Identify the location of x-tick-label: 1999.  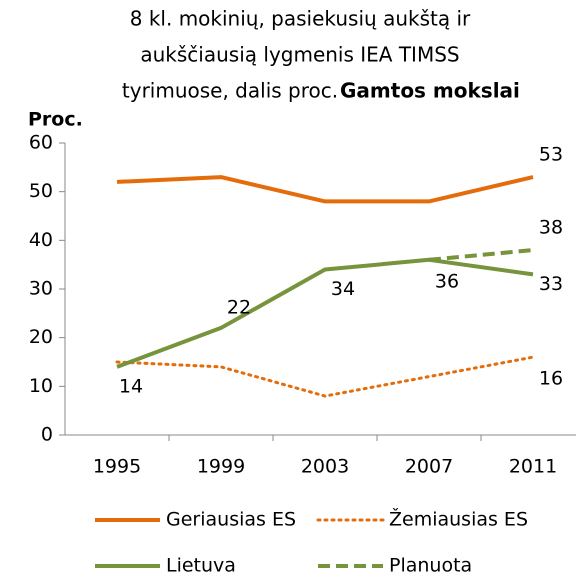
(221, 467).